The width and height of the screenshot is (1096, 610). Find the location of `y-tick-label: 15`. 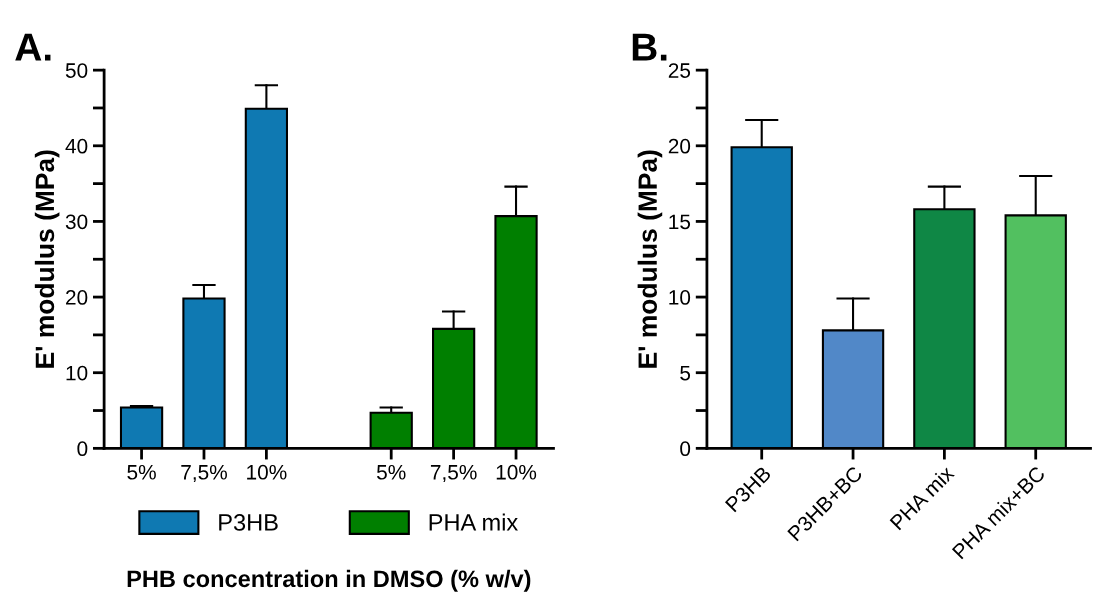

y-tick-label: 15 is located at coordinates (680, 222).